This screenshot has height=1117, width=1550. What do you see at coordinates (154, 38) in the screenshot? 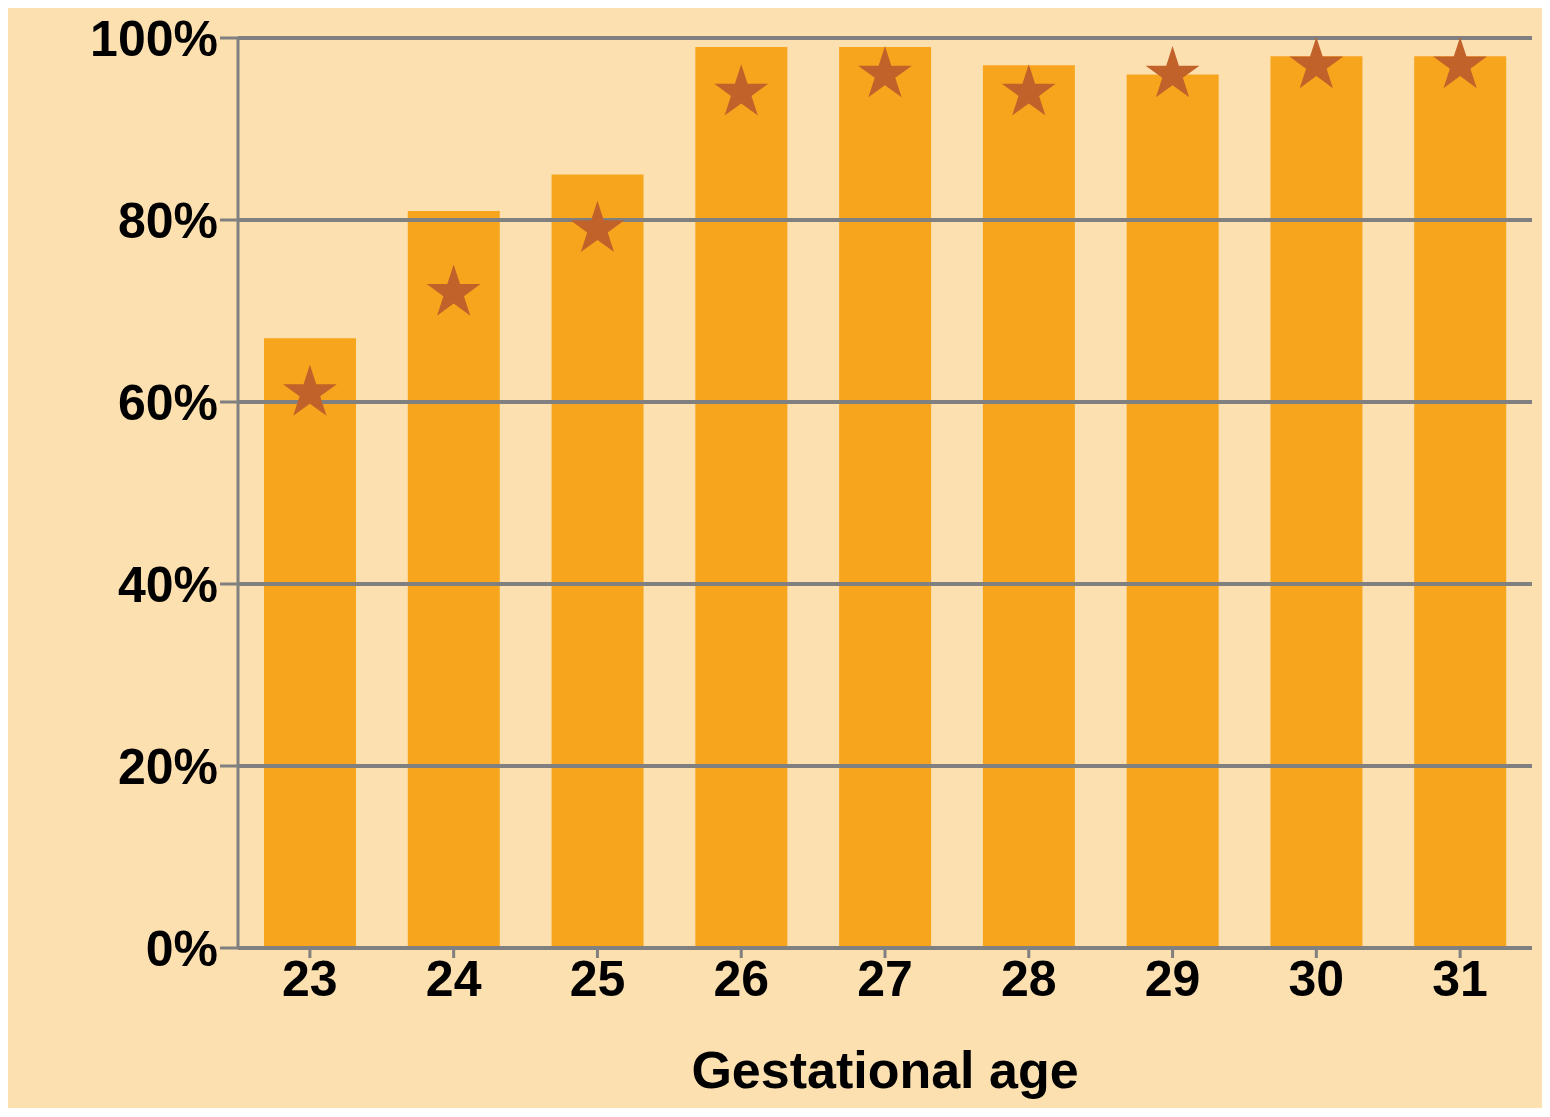
I see `y-tick-label: 100%` at bounding box center [154, 38].